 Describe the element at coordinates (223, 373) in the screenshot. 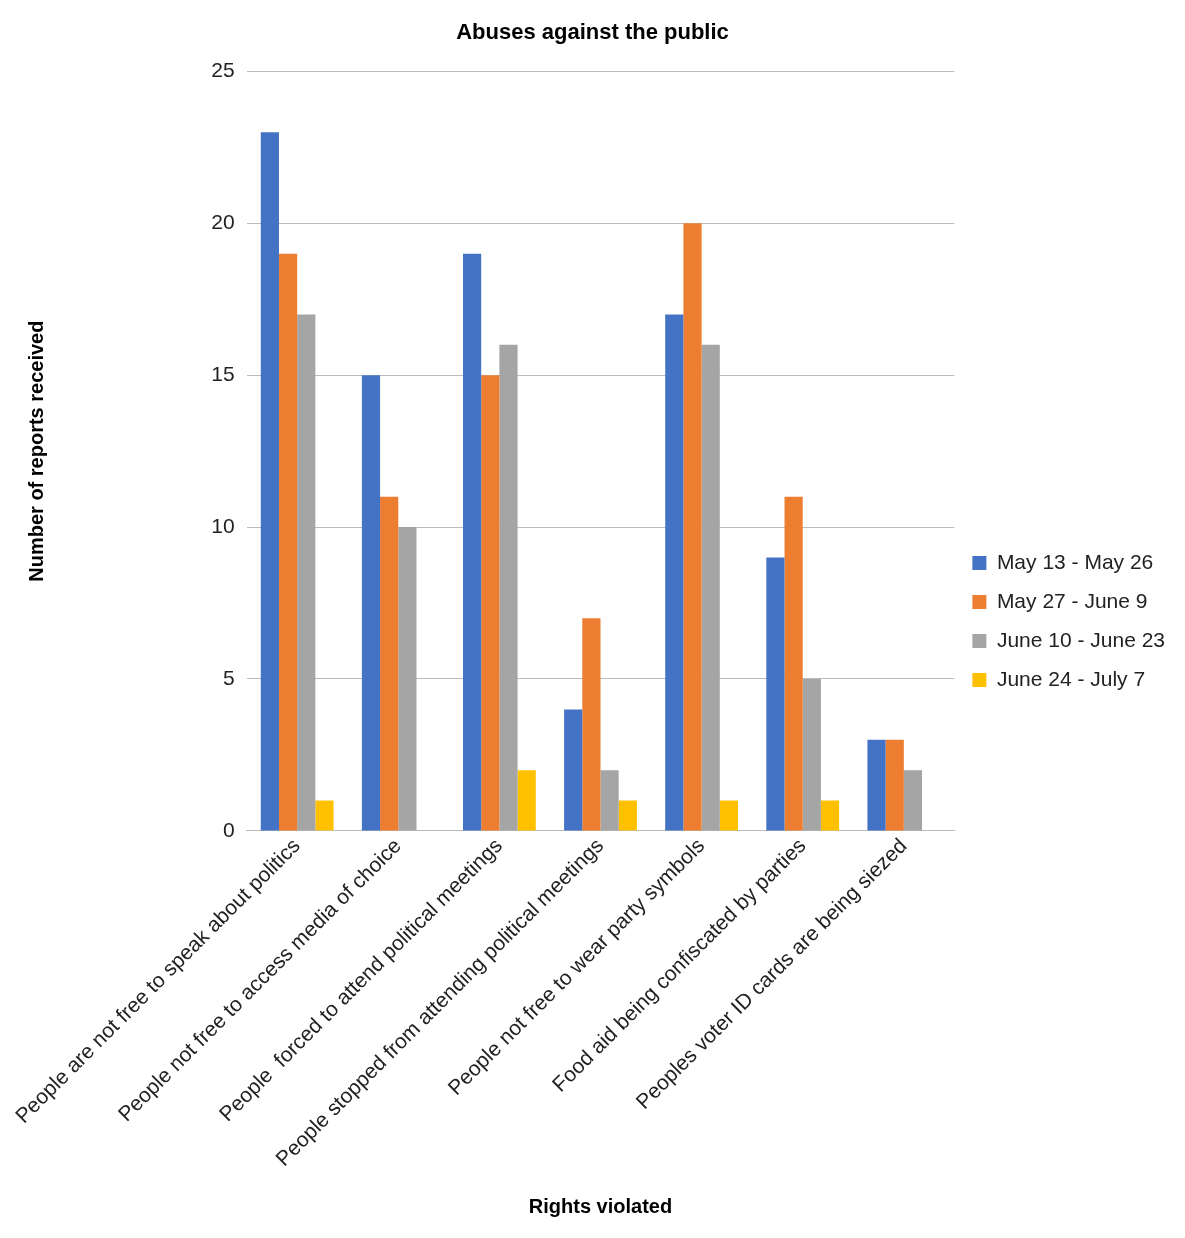

I see `y-tick-label: 15` at that location.